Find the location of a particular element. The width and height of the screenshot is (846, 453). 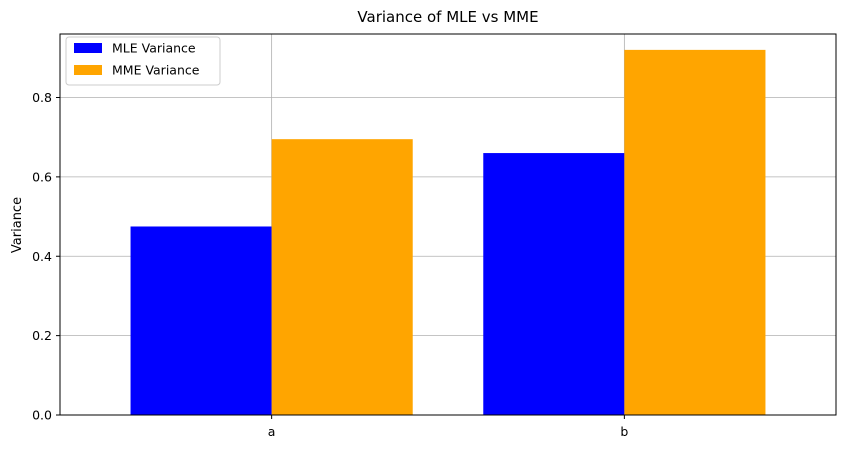

x-tick-label: a is located at coordinates (272, 431).